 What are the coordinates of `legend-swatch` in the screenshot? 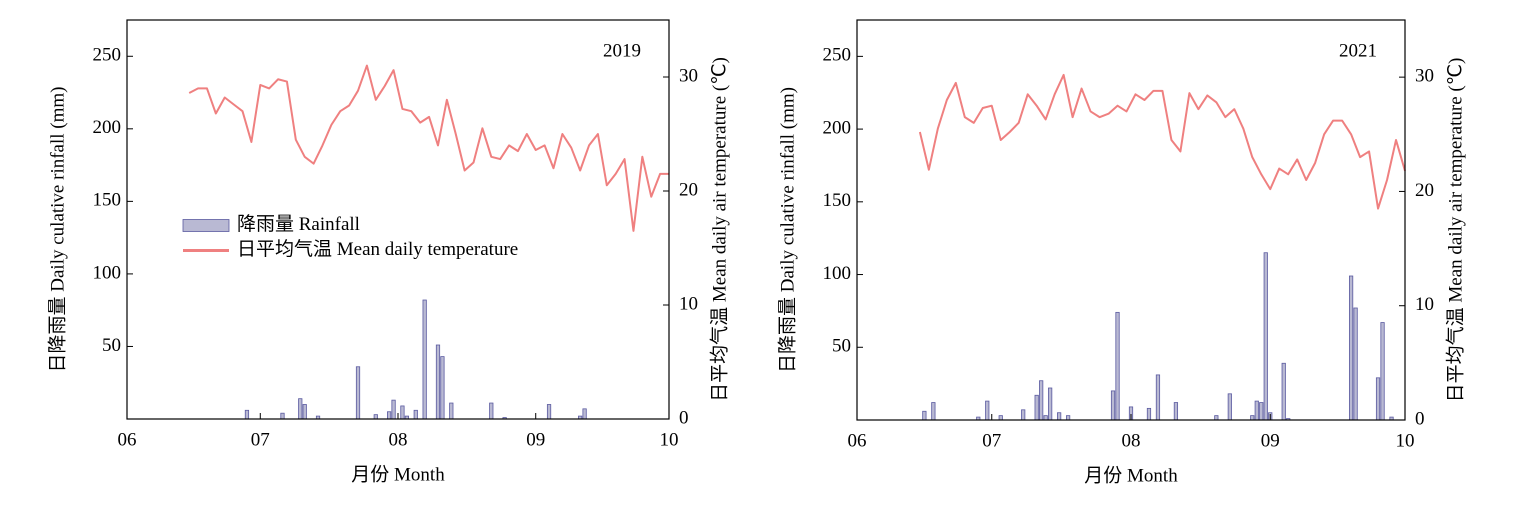 It's located at (206, 225).